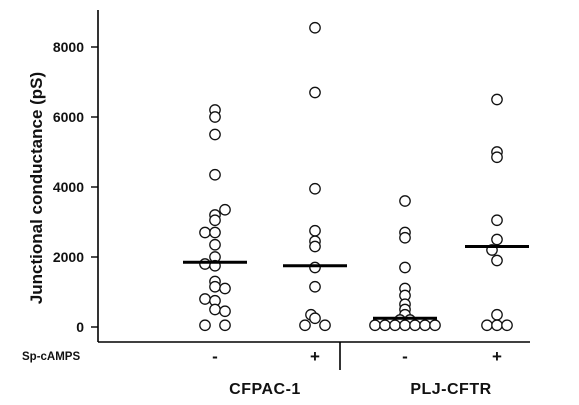 Image resolution: width=579 pixels, height=405 pixels. I want to click on sp-camps-row-label: Sp-cAMPS, so click(51, 357).